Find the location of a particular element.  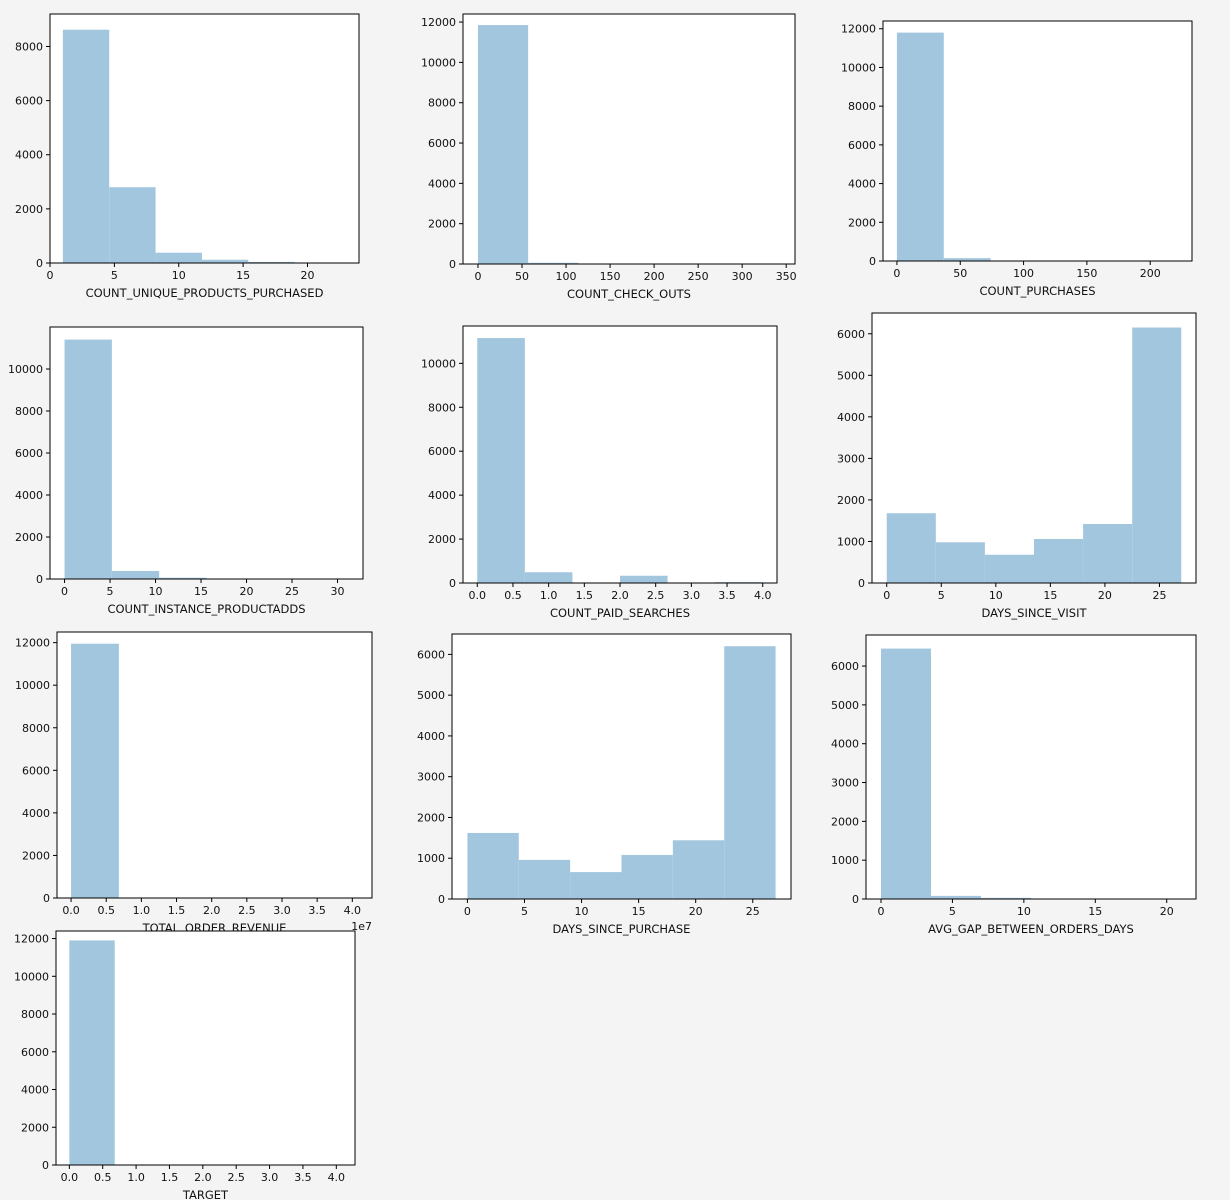

count-check-outs-x-tick-label: 350 is located at coordinates (786, 276).